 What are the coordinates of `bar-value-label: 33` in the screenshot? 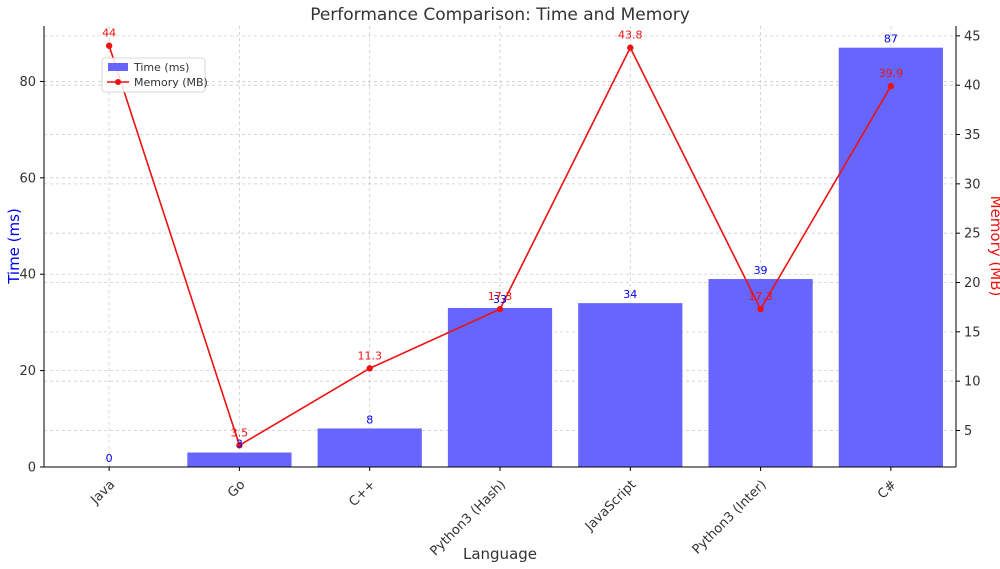 It's located at (500, 299).